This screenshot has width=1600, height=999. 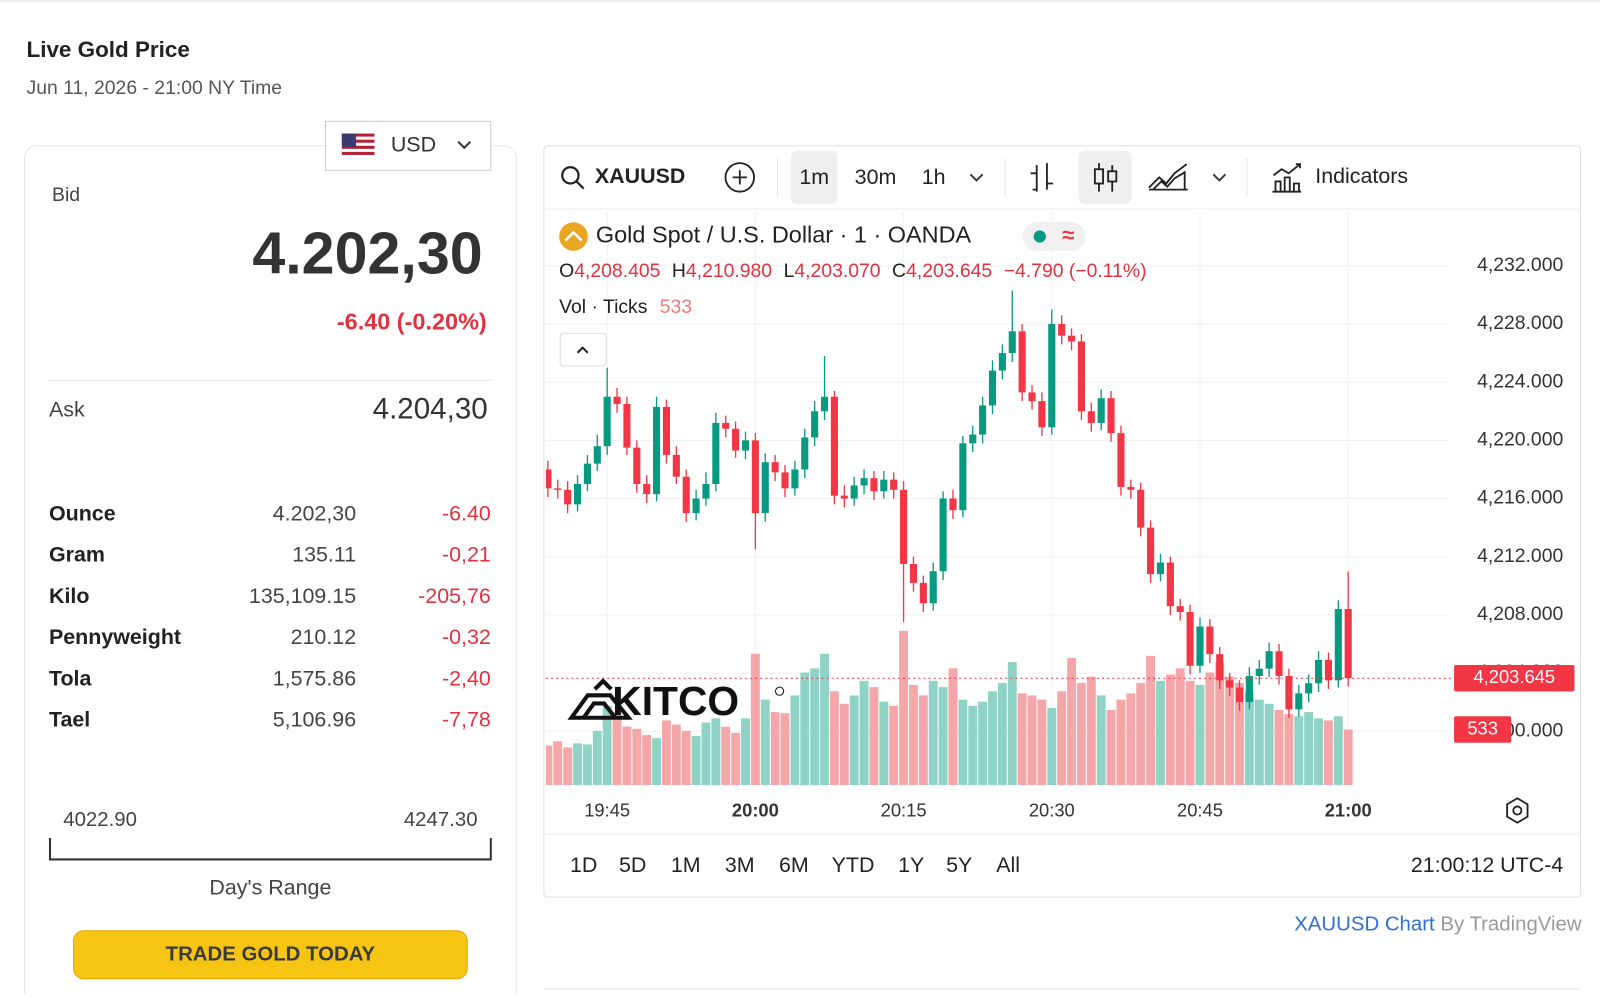 What do you see at coordinates (1008, 865) in the screenshot?
I see `range-button: All` at bounding box center [1008, 865].